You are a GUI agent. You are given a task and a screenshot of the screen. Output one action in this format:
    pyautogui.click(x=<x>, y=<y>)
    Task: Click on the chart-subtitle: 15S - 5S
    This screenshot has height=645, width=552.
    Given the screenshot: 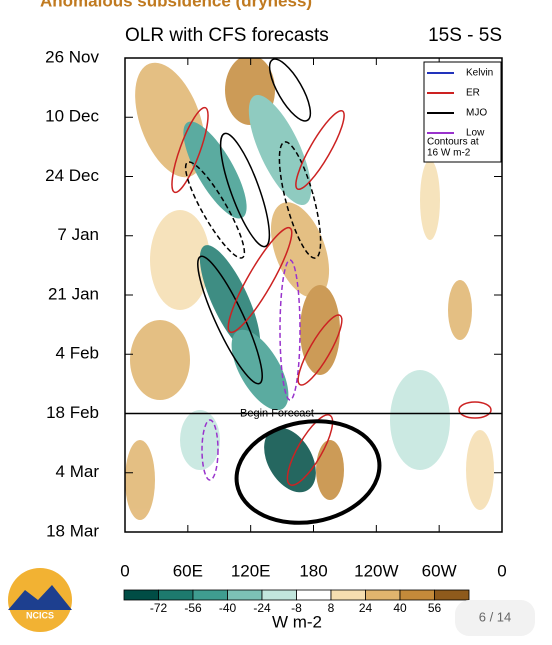 What is the action you would take?
    pyautogui.click(x=465, y=35)
    